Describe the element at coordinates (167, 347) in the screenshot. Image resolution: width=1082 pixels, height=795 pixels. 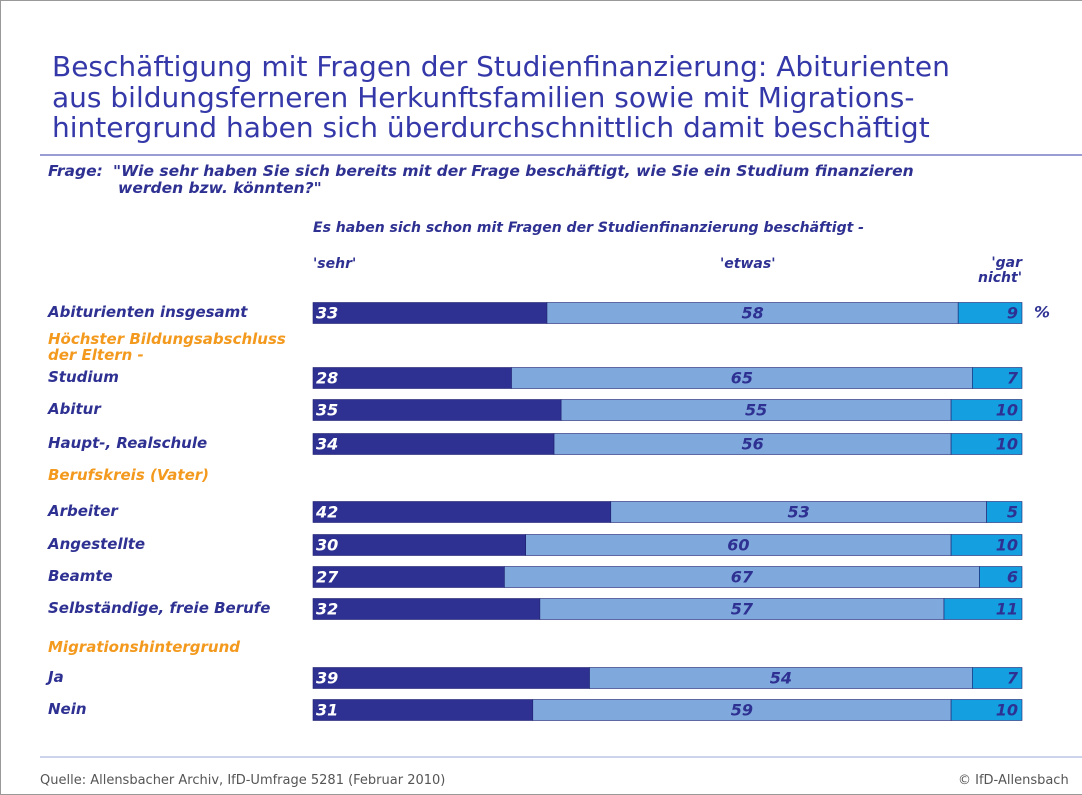
I see `group-header: Höchster Bildungsabschluss der Eltern -` at that location.